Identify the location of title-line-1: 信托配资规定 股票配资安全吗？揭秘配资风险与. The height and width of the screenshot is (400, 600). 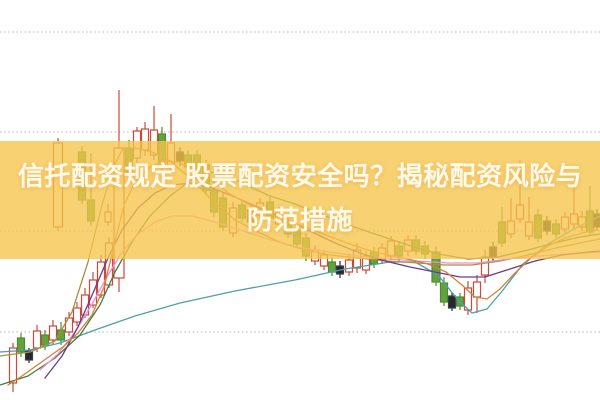
(300, 176).